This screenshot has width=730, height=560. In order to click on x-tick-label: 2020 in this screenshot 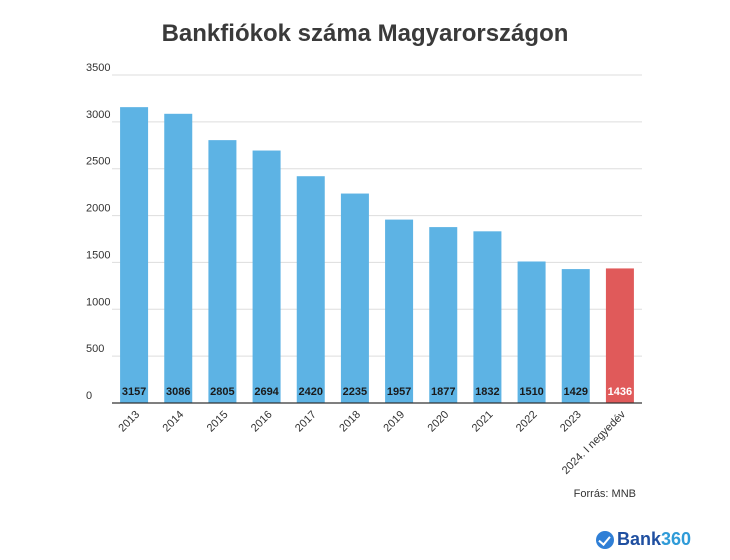, I will do `click(439, 422)`.